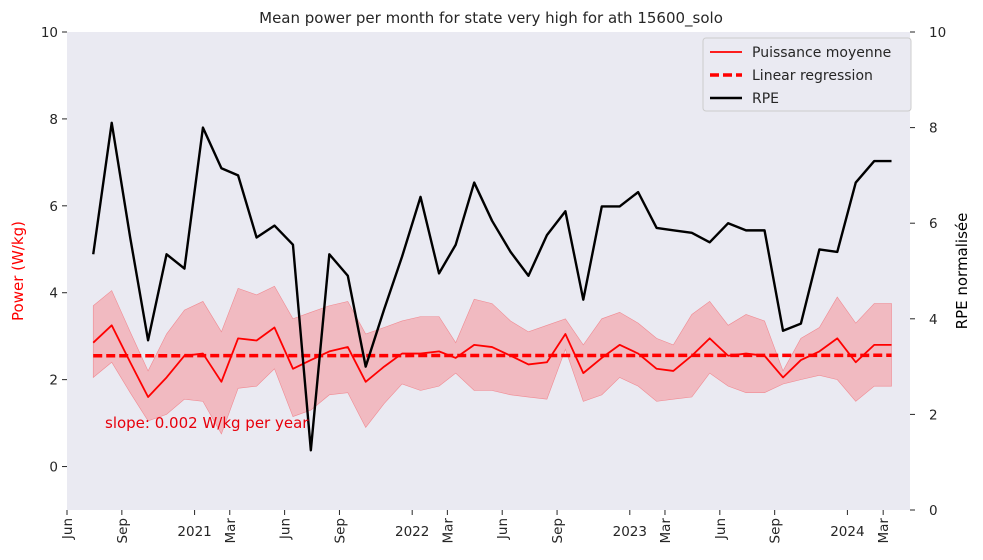  Describe the element at coordinates (53, 294) in the screenshot. I see `left-tick-label: 4` at that location.